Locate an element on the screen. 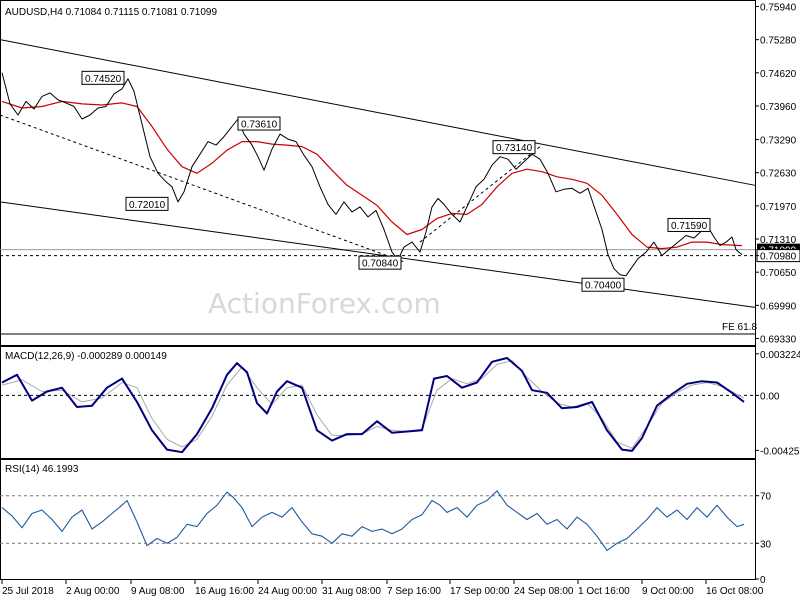  level-label: 0.71590 is located at coordinates (689, 226).